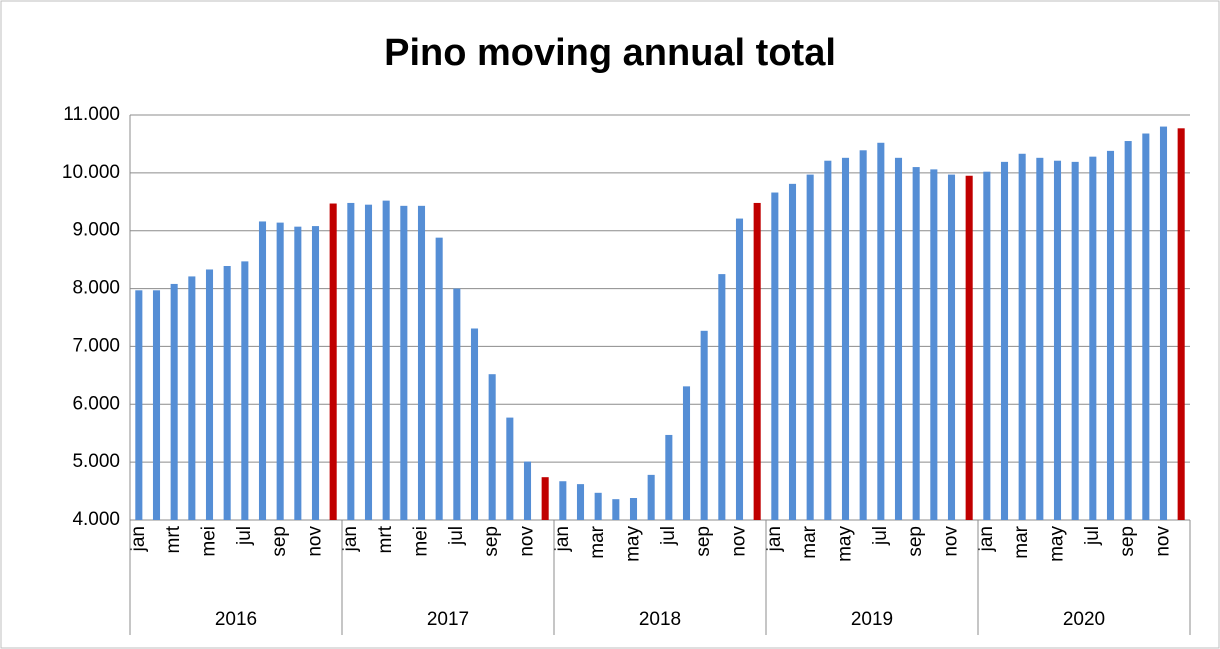 This screenshot has width=1220, height=649. Describe the element at coordinates (96, 519) in the screenshot. I see `y-tick-label: 4.000` at that location.